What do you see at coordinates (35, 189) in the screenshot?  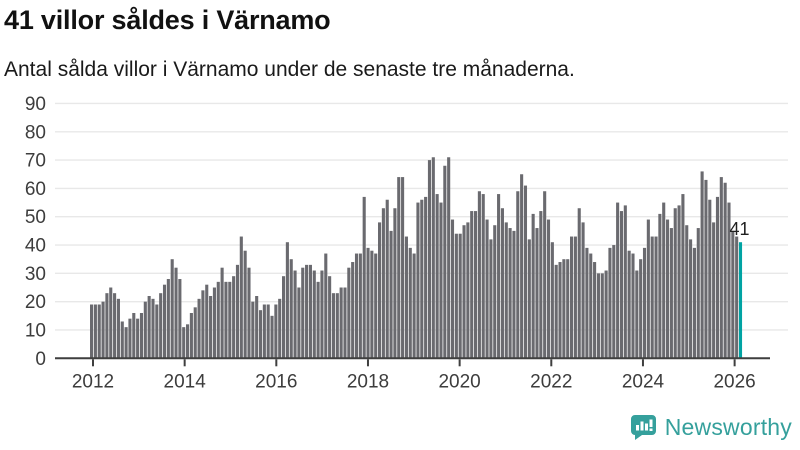 I see `y-axis-tick-label: 60` at bounding box center [35, 189].